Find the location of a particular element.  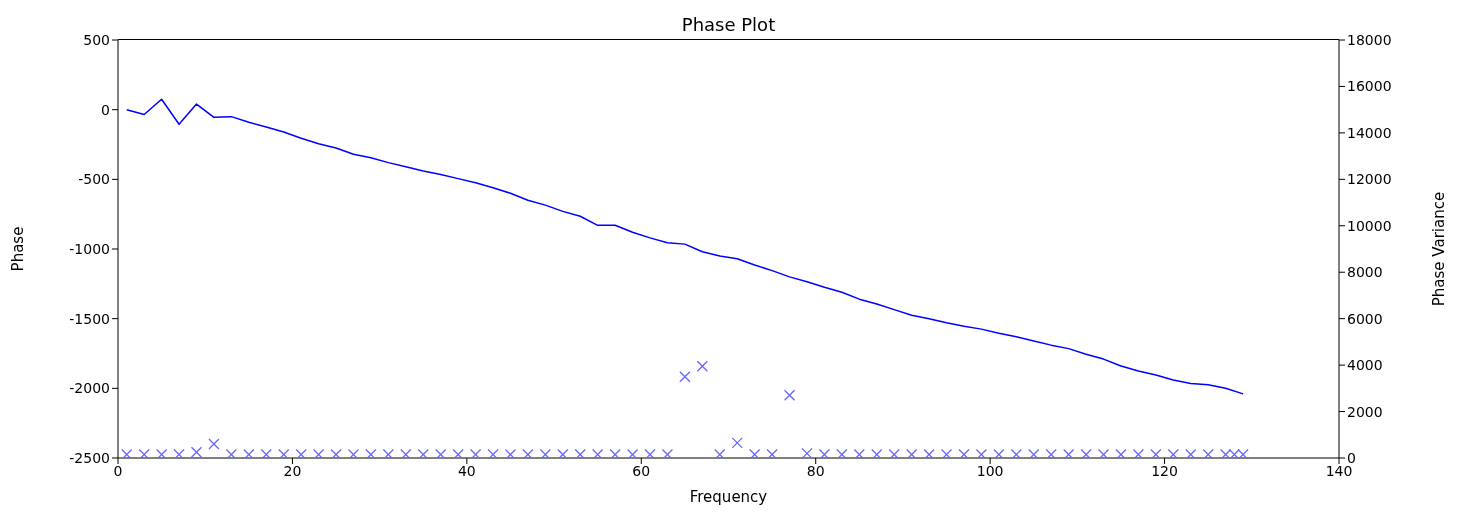

y-tick-label: -2000 is located at coordinates (89, 388).